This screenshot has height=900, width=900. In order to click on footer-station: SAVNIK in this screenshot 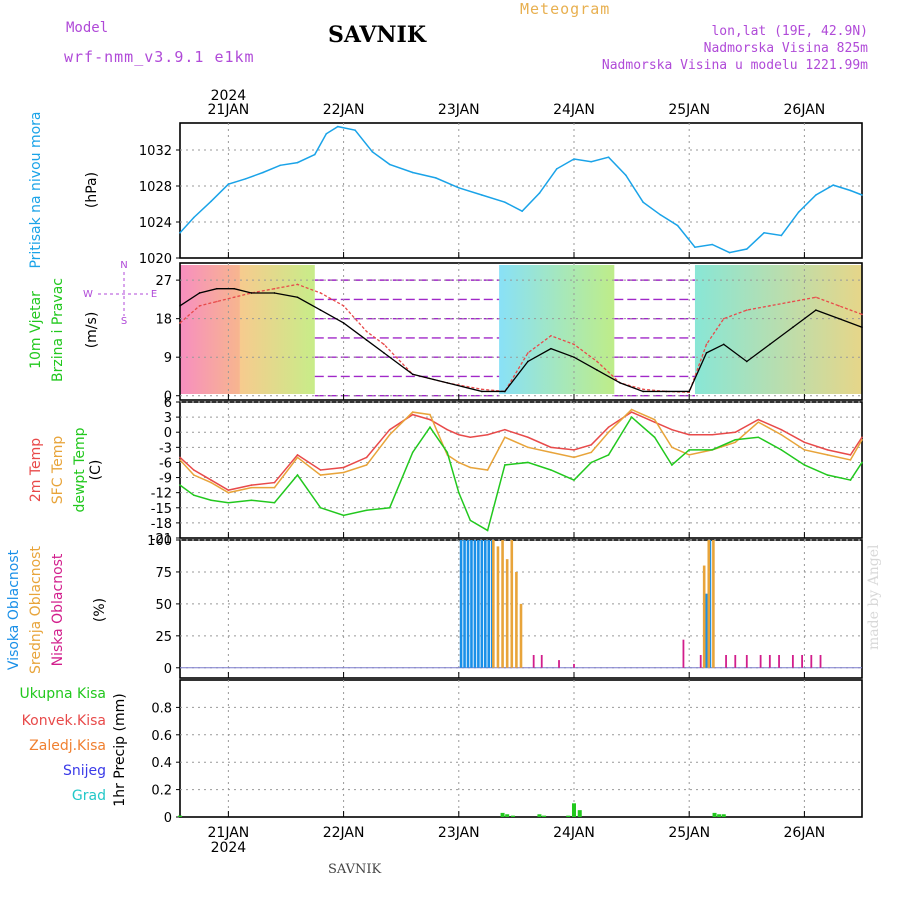, I will do `click(355, 869)`.